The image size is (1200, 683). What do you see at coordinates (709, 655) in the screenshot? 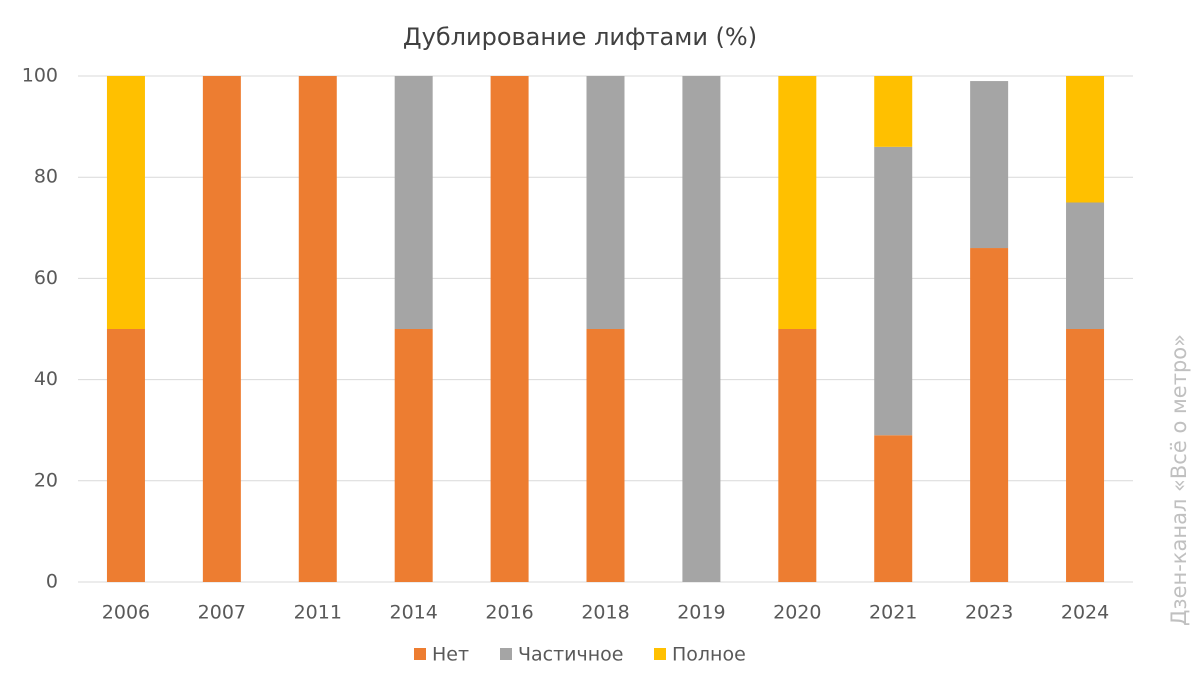
I see `legend-label: Полное` at bounding box center [709, 655].